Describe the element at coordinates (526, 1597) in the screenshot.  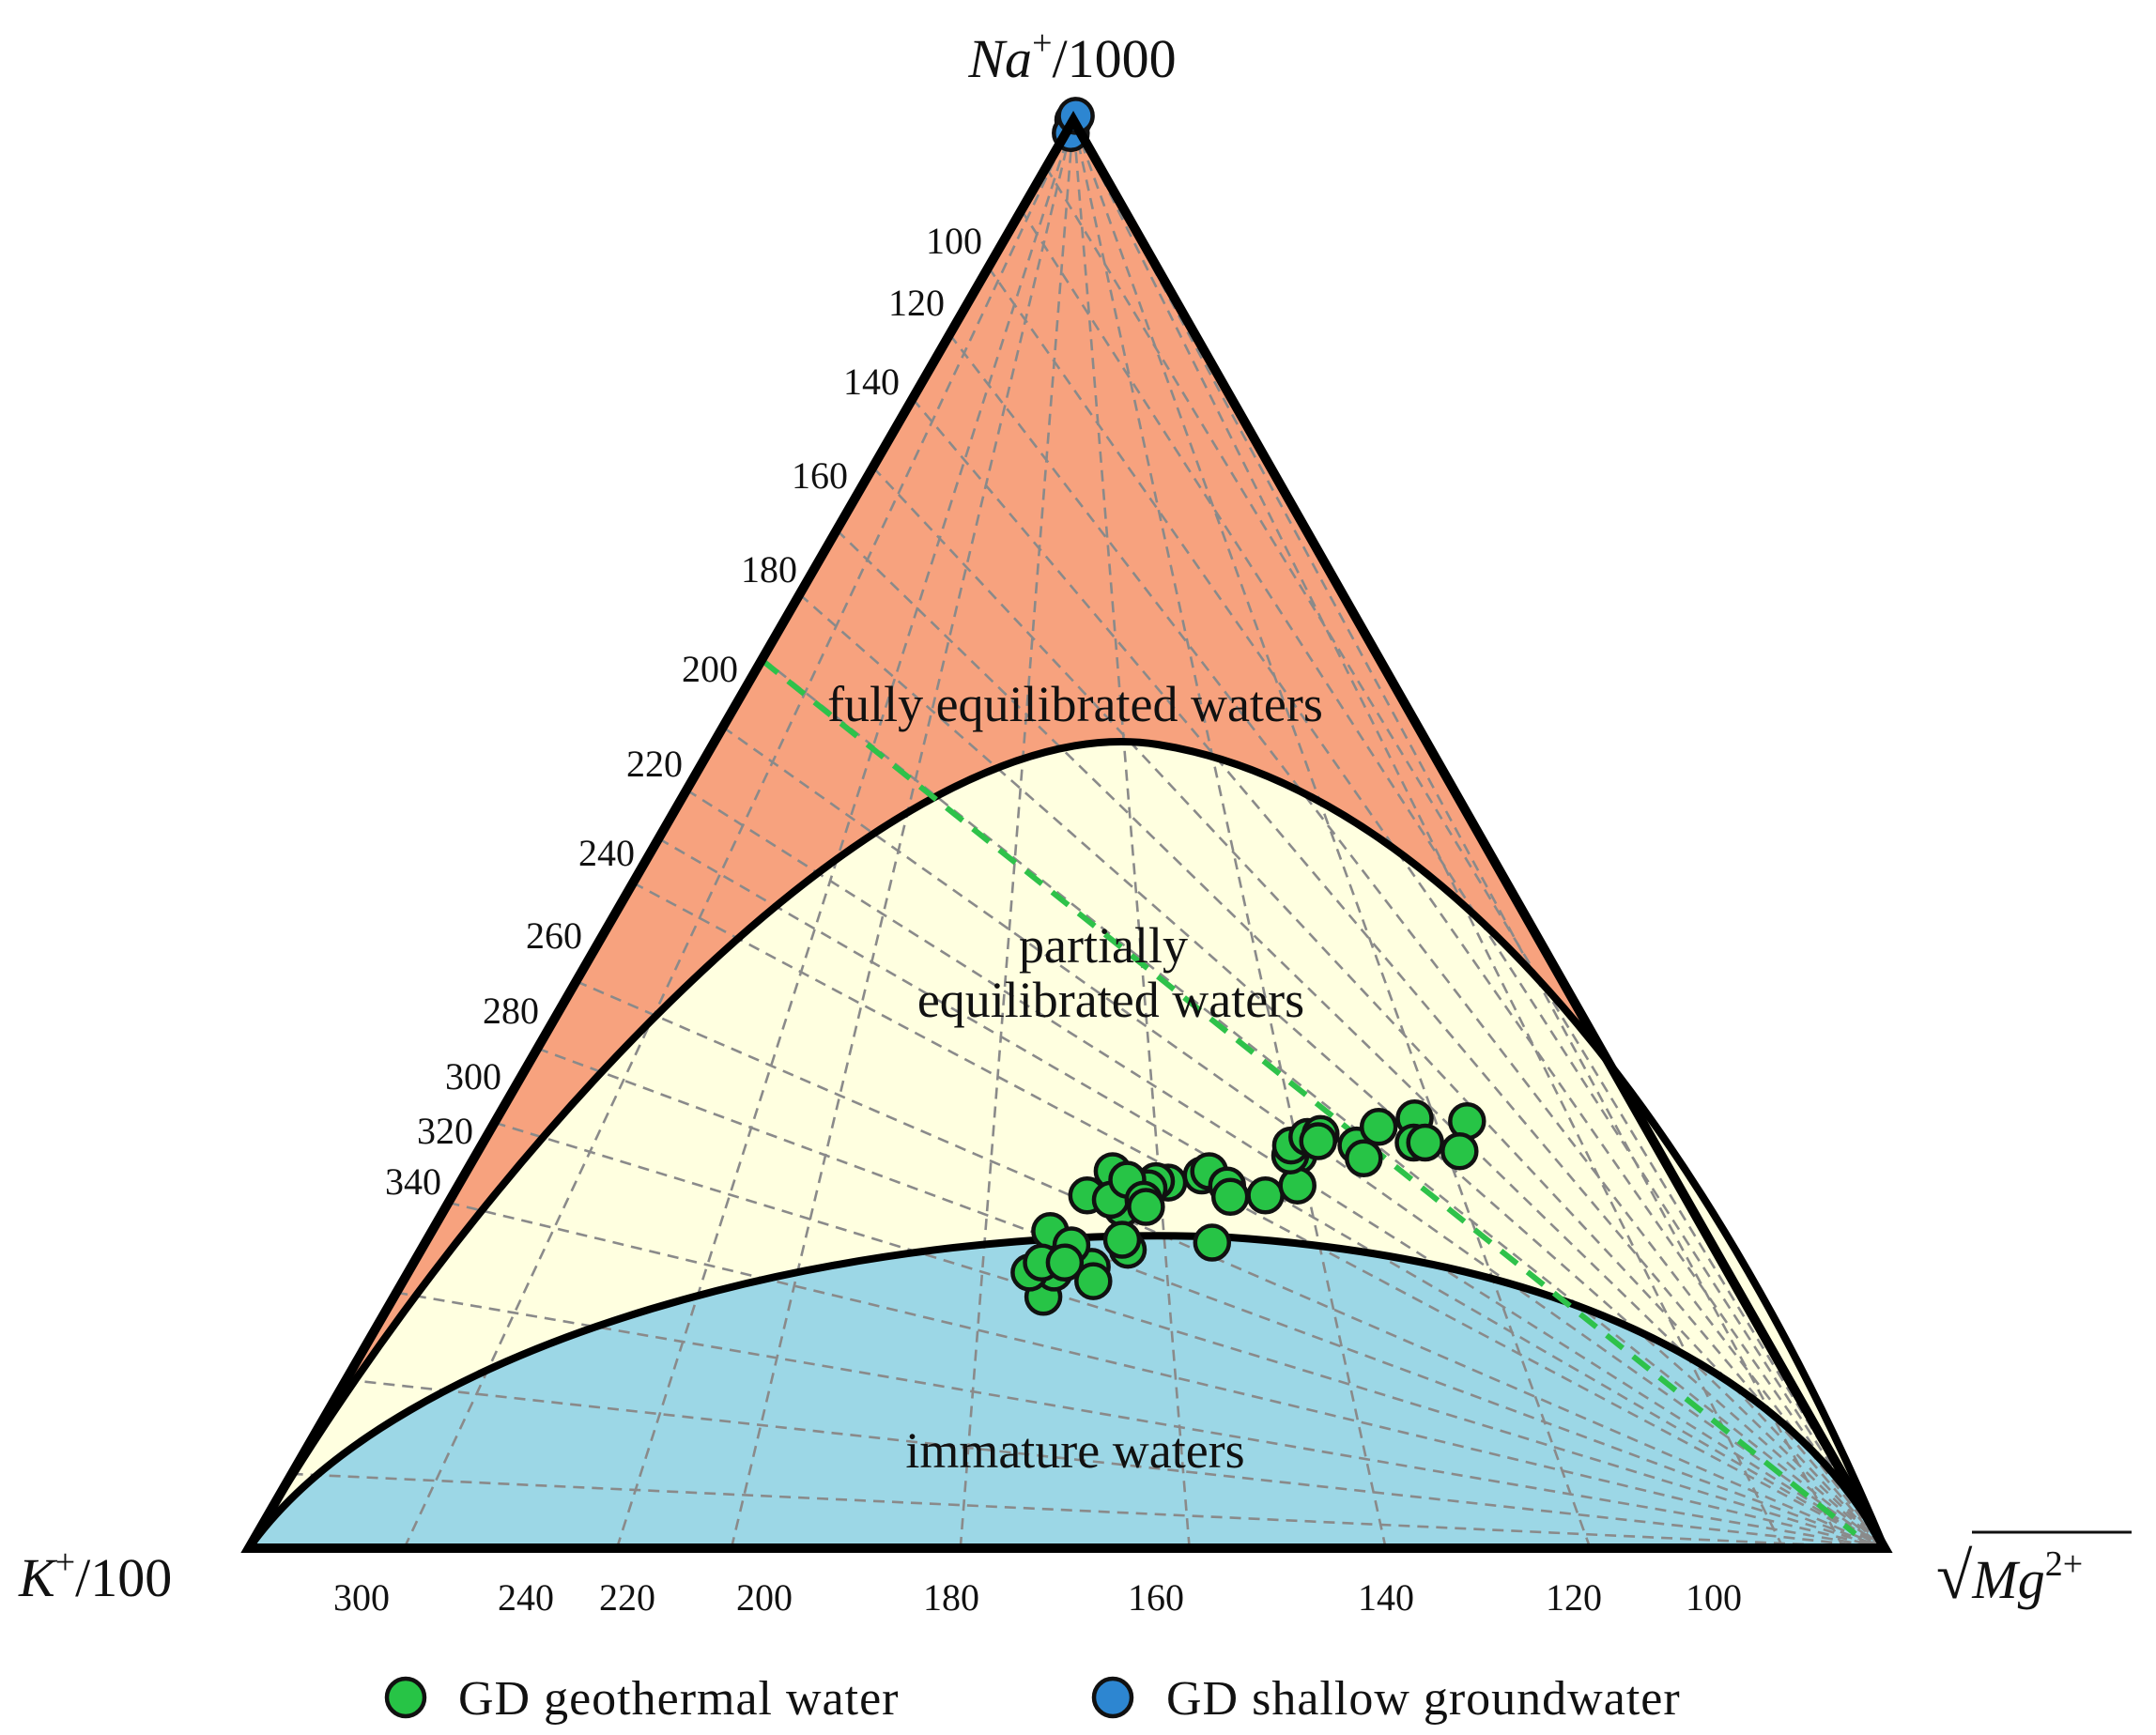
I see `bottom-tick-label: 240` at that location.